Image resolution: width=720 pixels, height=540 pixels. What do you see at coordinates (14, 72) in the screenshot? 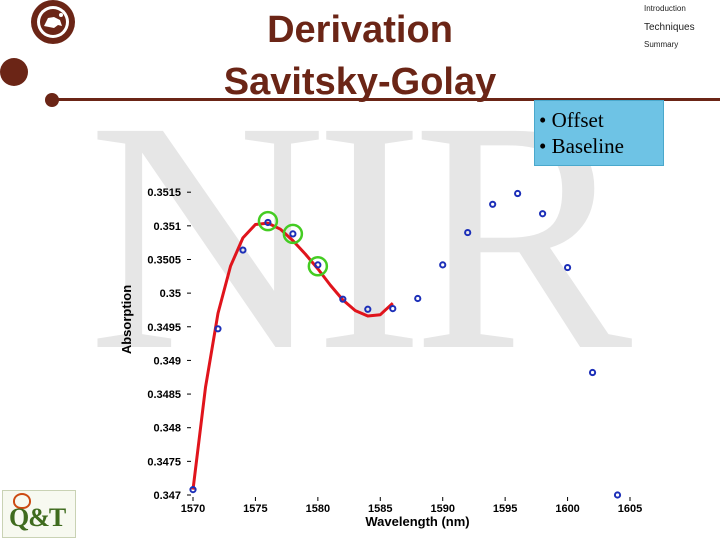
I see `decorative-dot-large` at bounding box center [14, 72].